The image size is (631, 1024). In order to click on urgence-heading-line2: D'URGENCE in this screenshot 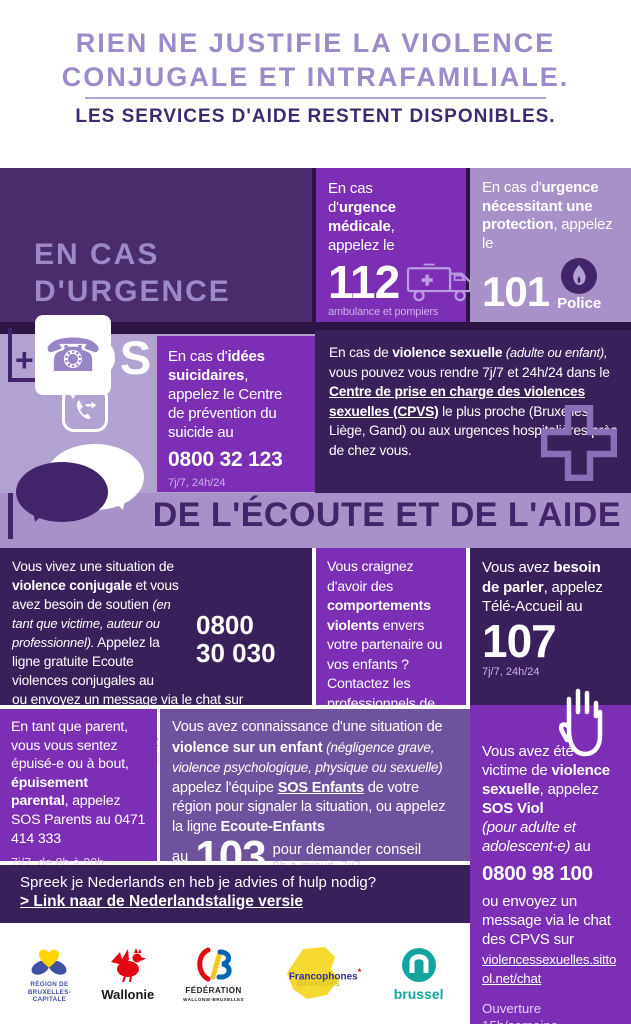, I will do `click(132, 291)`.